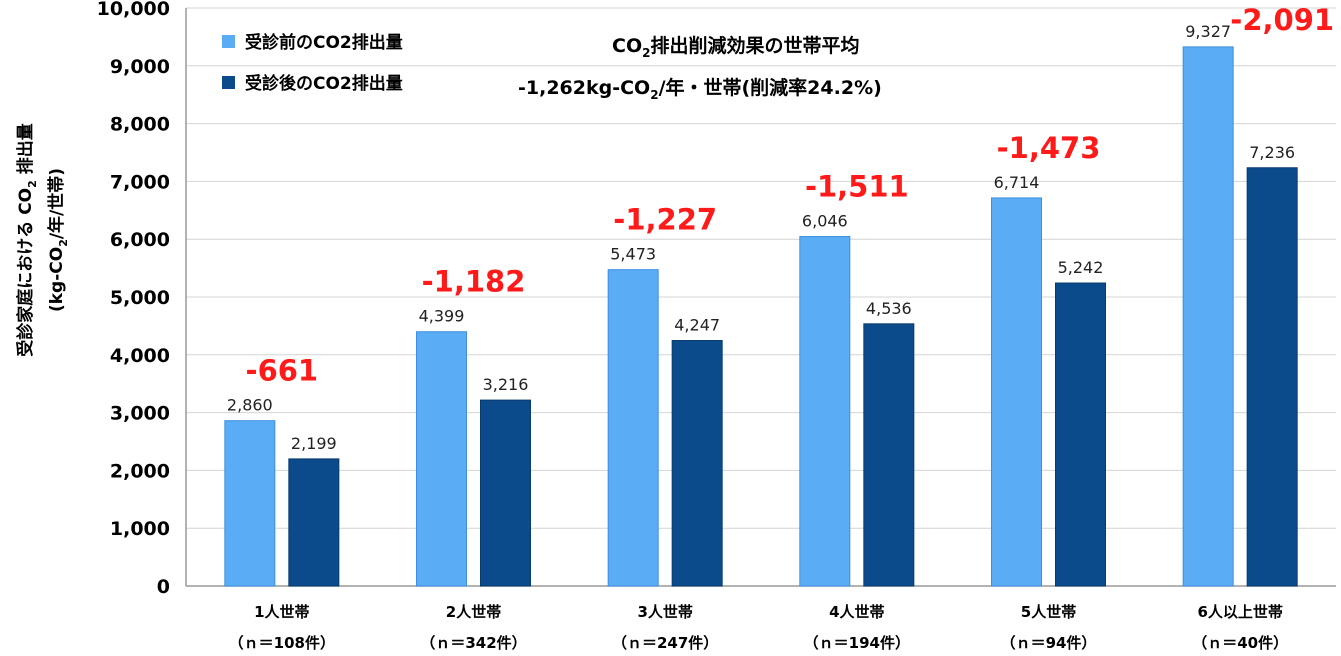 The image size is (1341, 656). What do you see at coordinates (1272, 152) in the screenshot?
I see `value-label-after: 7,236` at bounding box center [1272, 152].